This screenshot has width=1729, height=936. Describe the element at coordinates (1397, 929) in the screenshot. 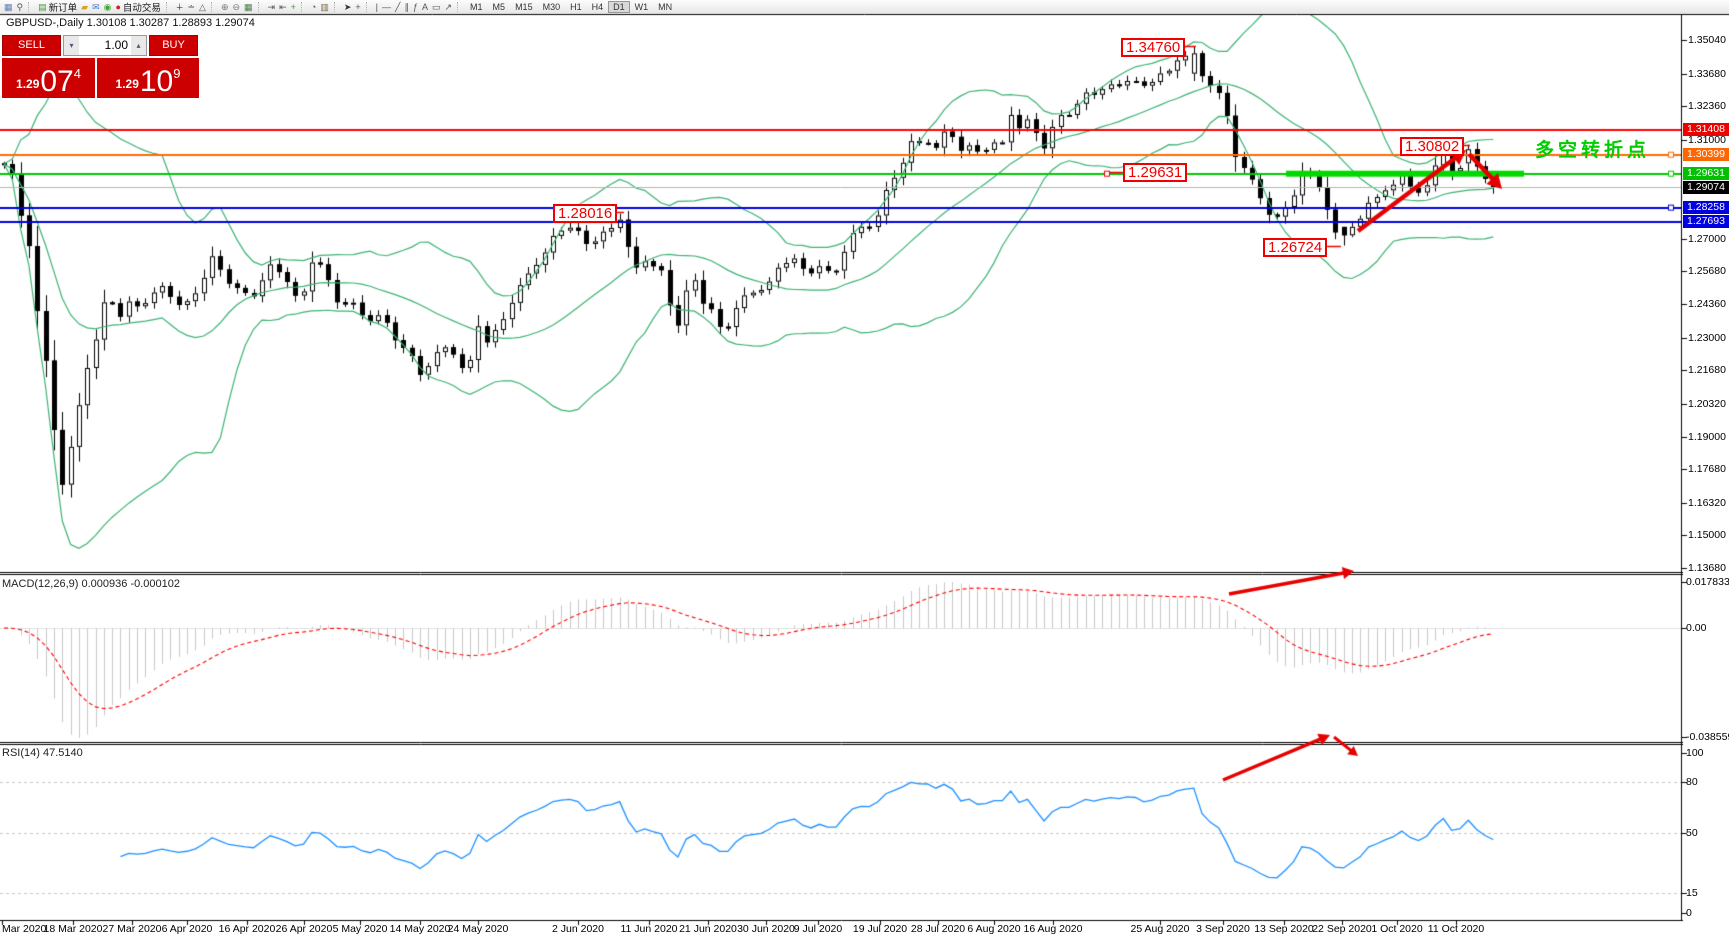

I see `date-axis-label: 1 Oct 2020` at that location.